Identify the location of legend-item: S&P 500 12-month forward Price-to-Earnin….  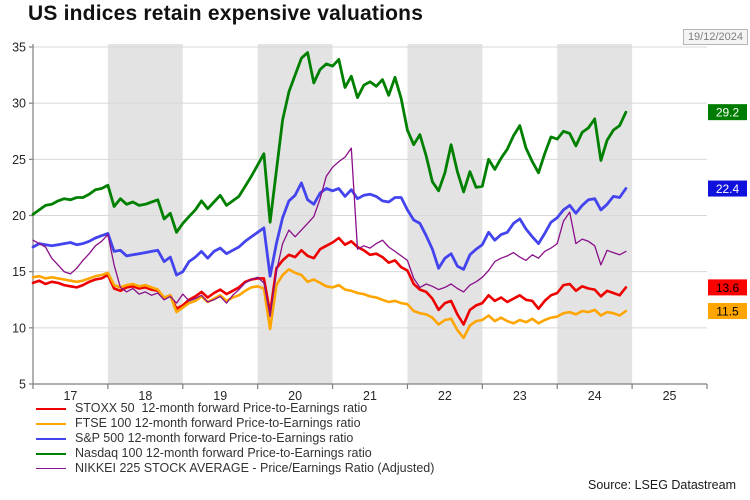
(235, 438).